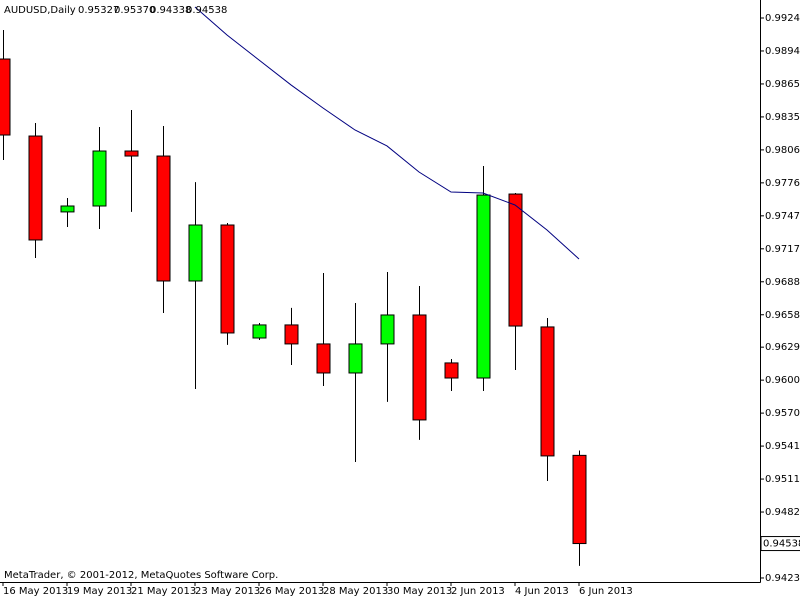 This screenshot has height=600, width=800. I want to click on x-tick-label: 16 May 2013, so click(35, 591).